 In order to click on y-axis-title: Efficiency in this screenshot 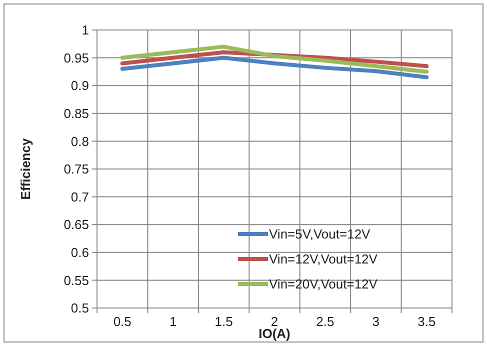, I will do `click(25, 169)`.